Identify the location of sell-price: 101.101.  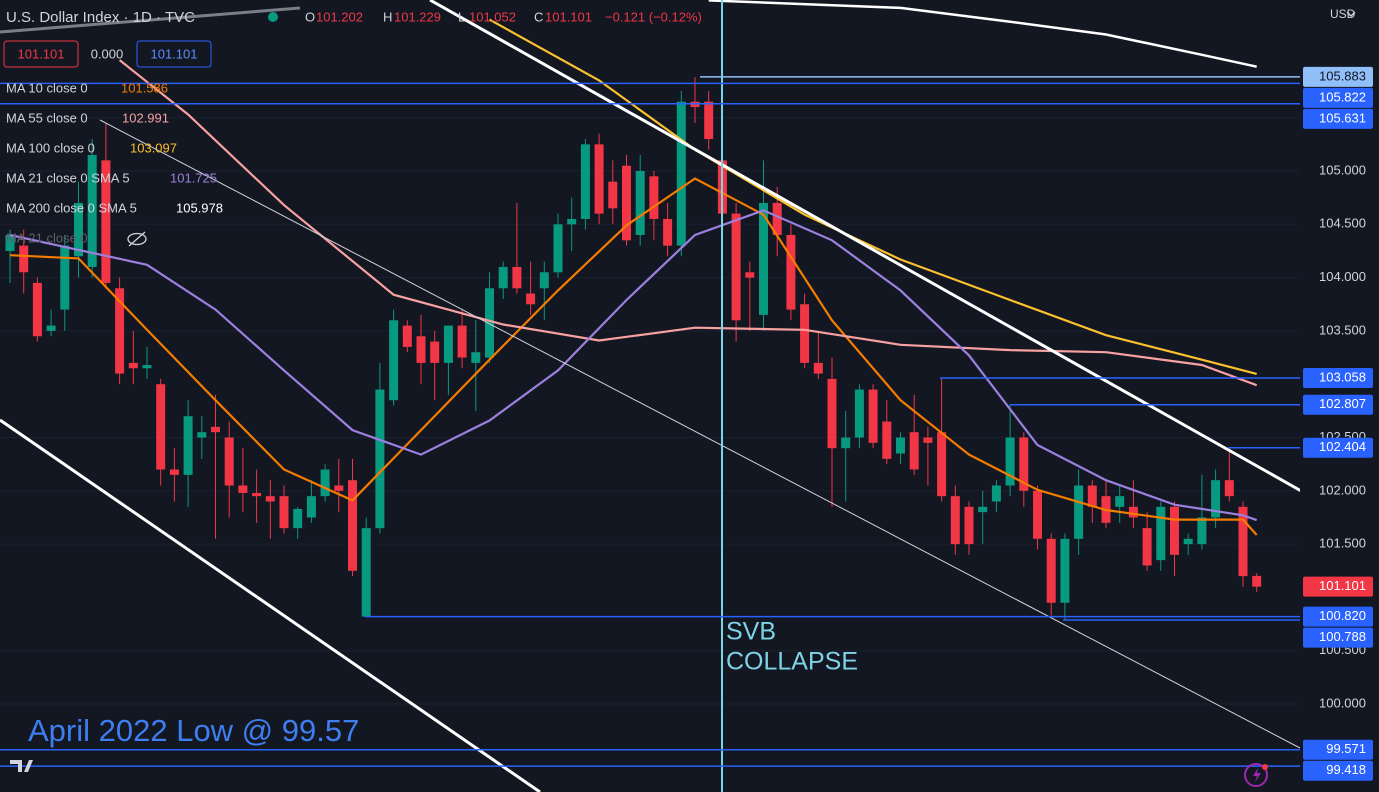
(41, 53).